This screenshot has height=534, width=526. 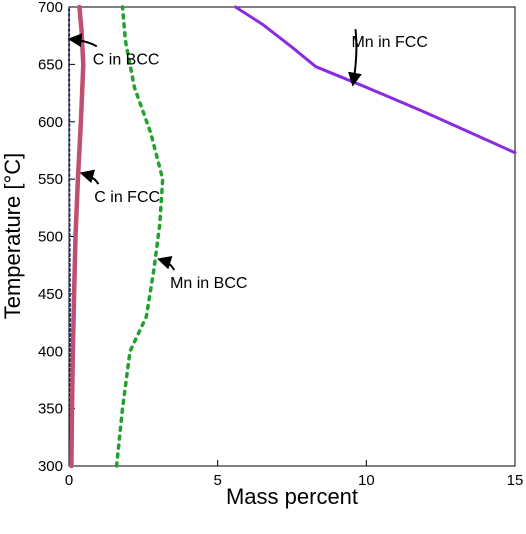 I want to click on annotation-label-1: C in FCC, so click(x=127, y=197).